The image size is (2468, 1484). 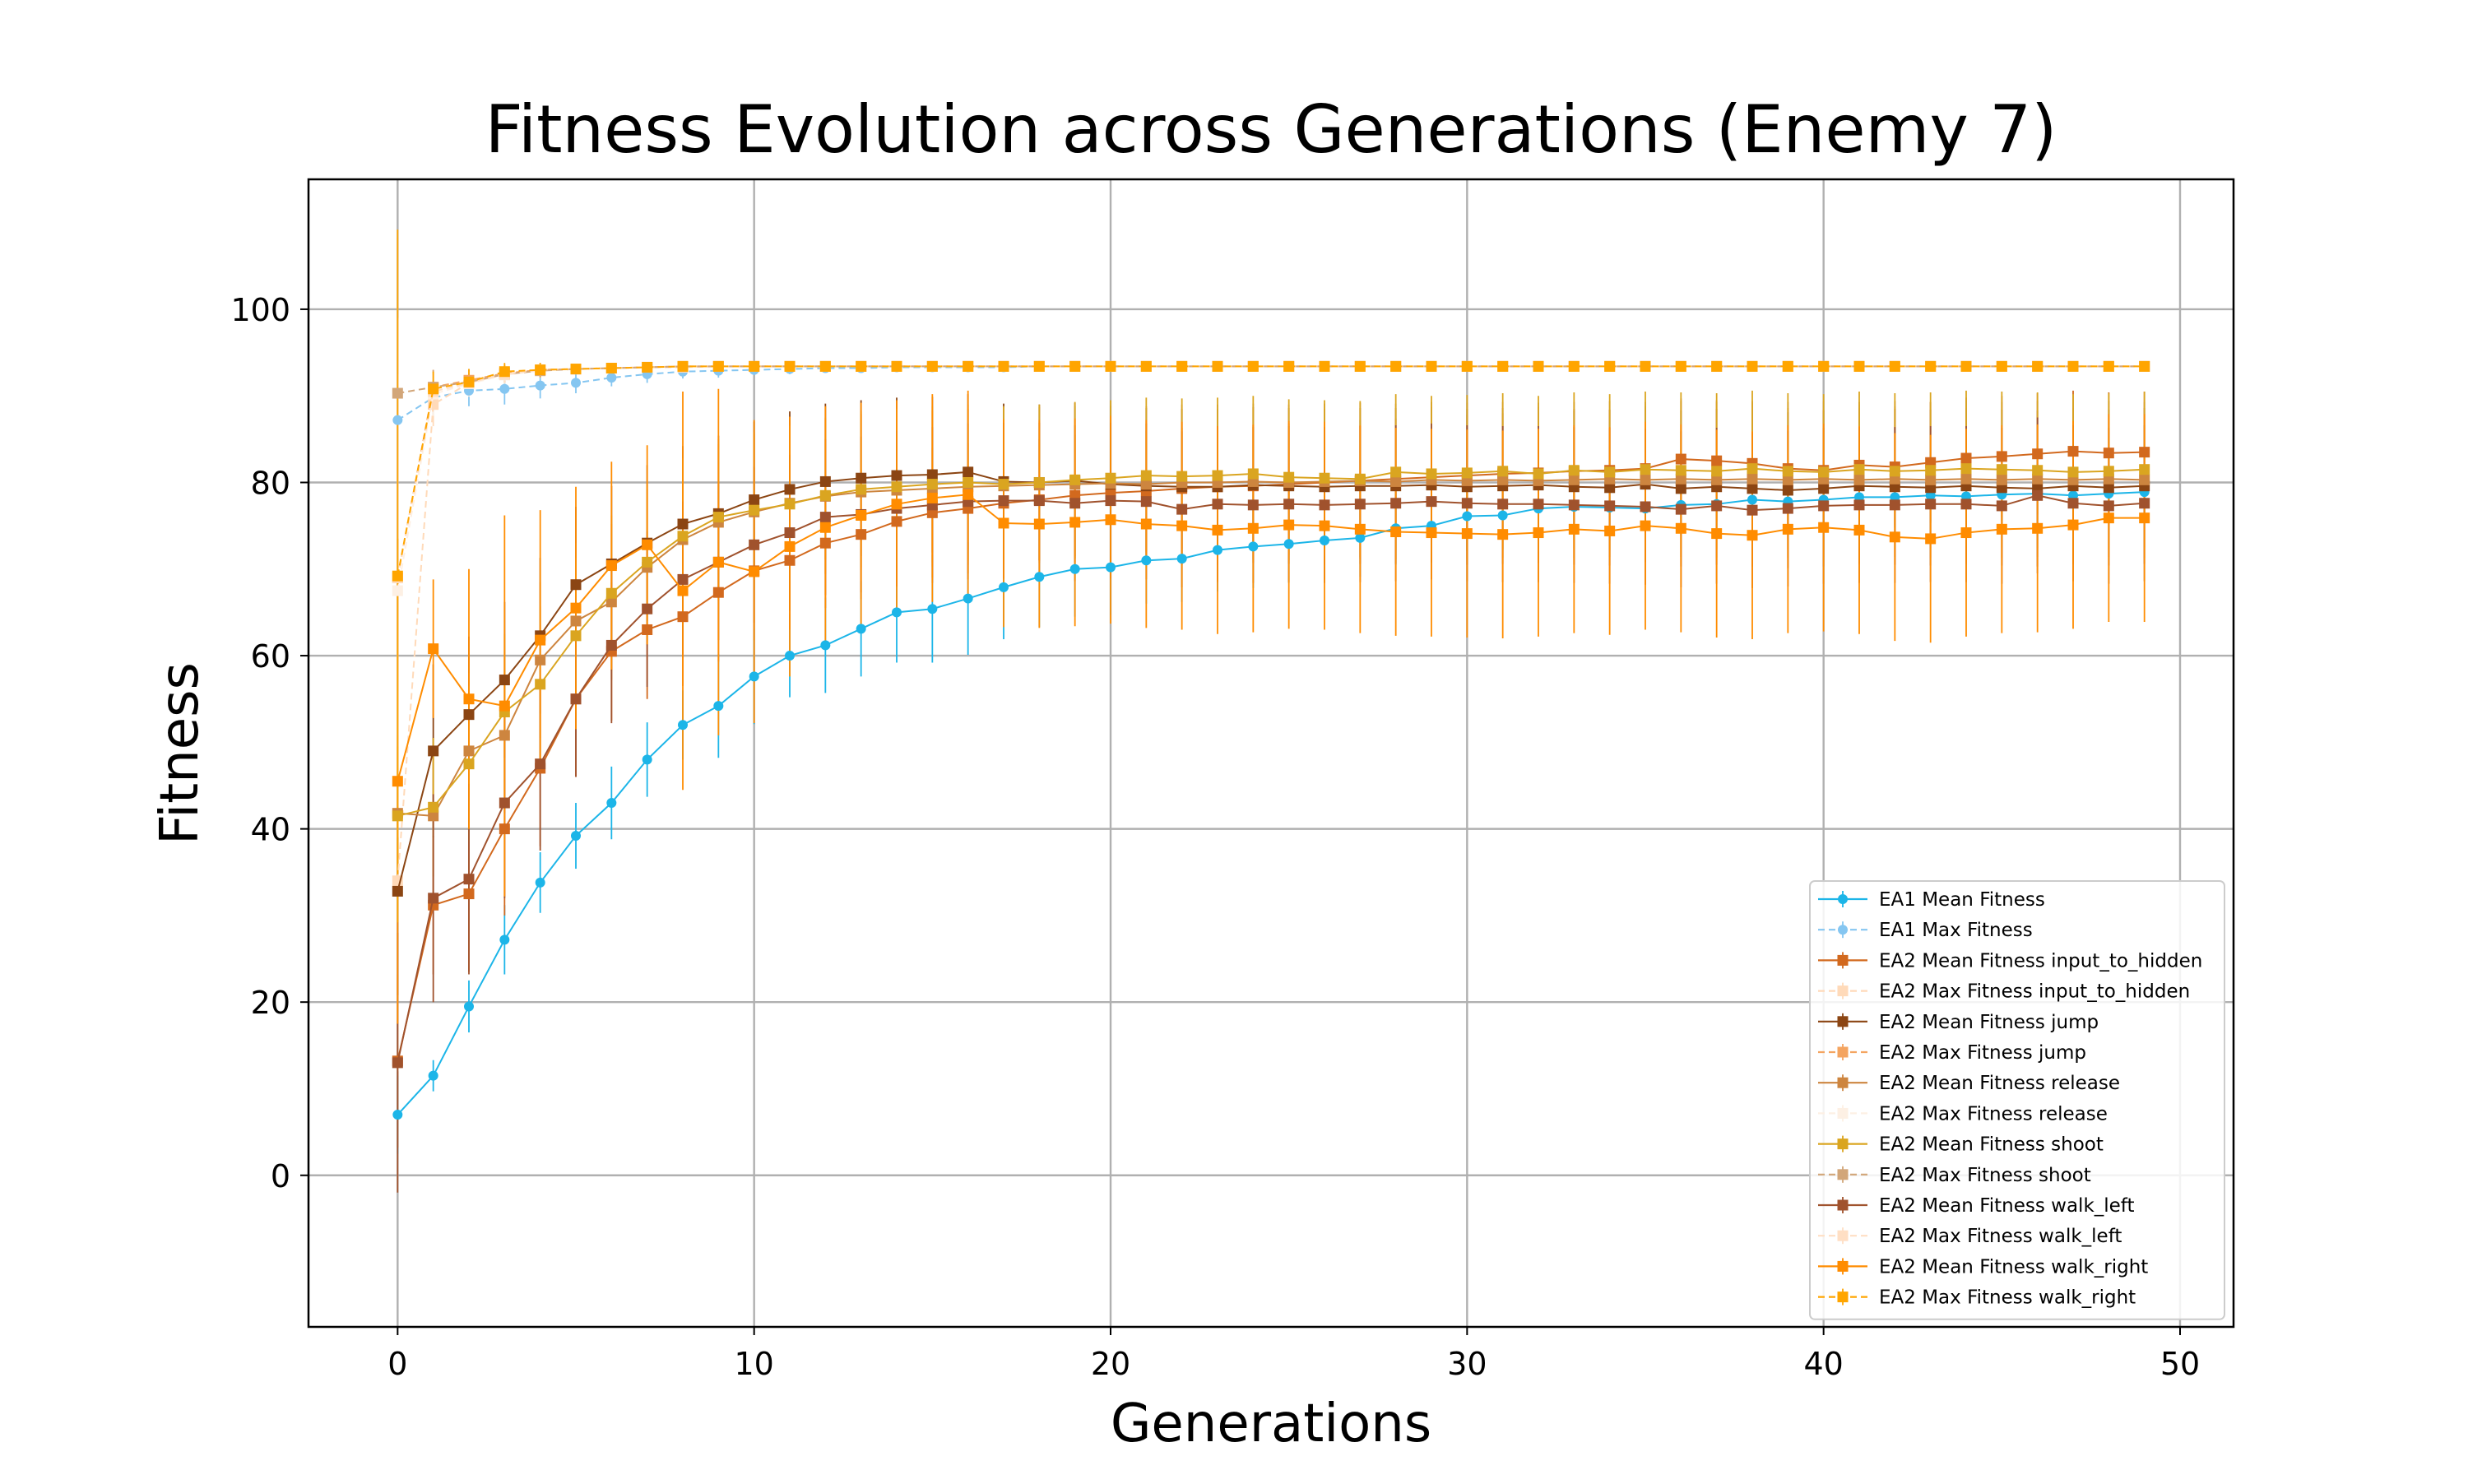 What do you see at coordinates (1983, 1267) in the screenshot?
I see `legend-item: EA2 Mean Fitness walk_right` at bounding box center [1983, 1267].